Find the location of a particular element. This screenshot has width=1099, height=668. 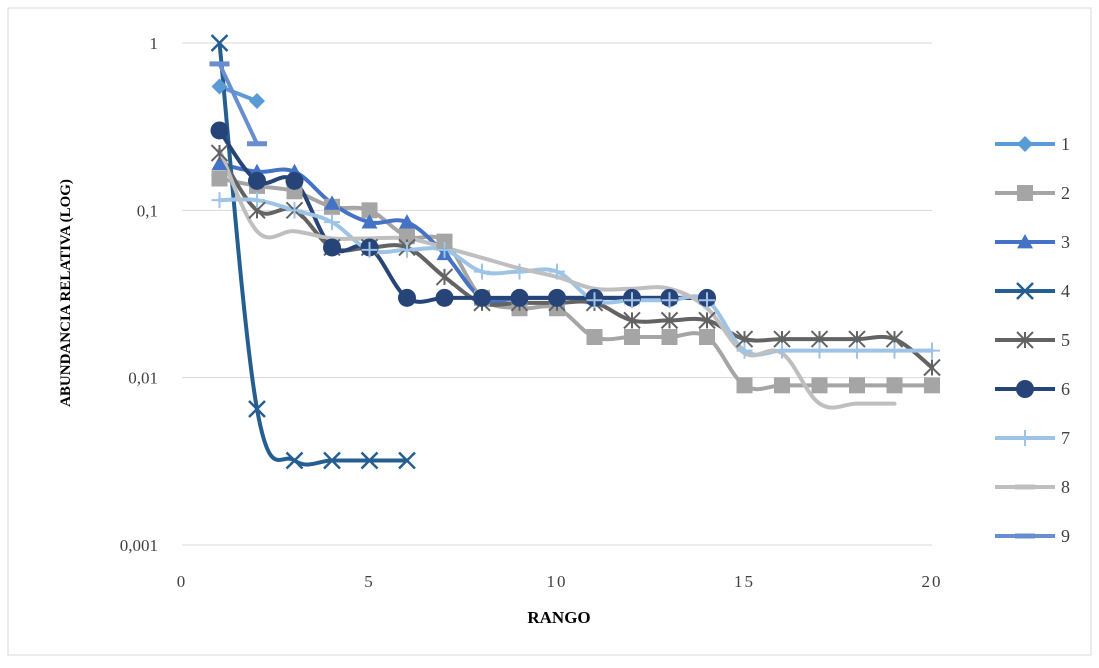

legend-label: 9 is located at coordinates (1065, 536).